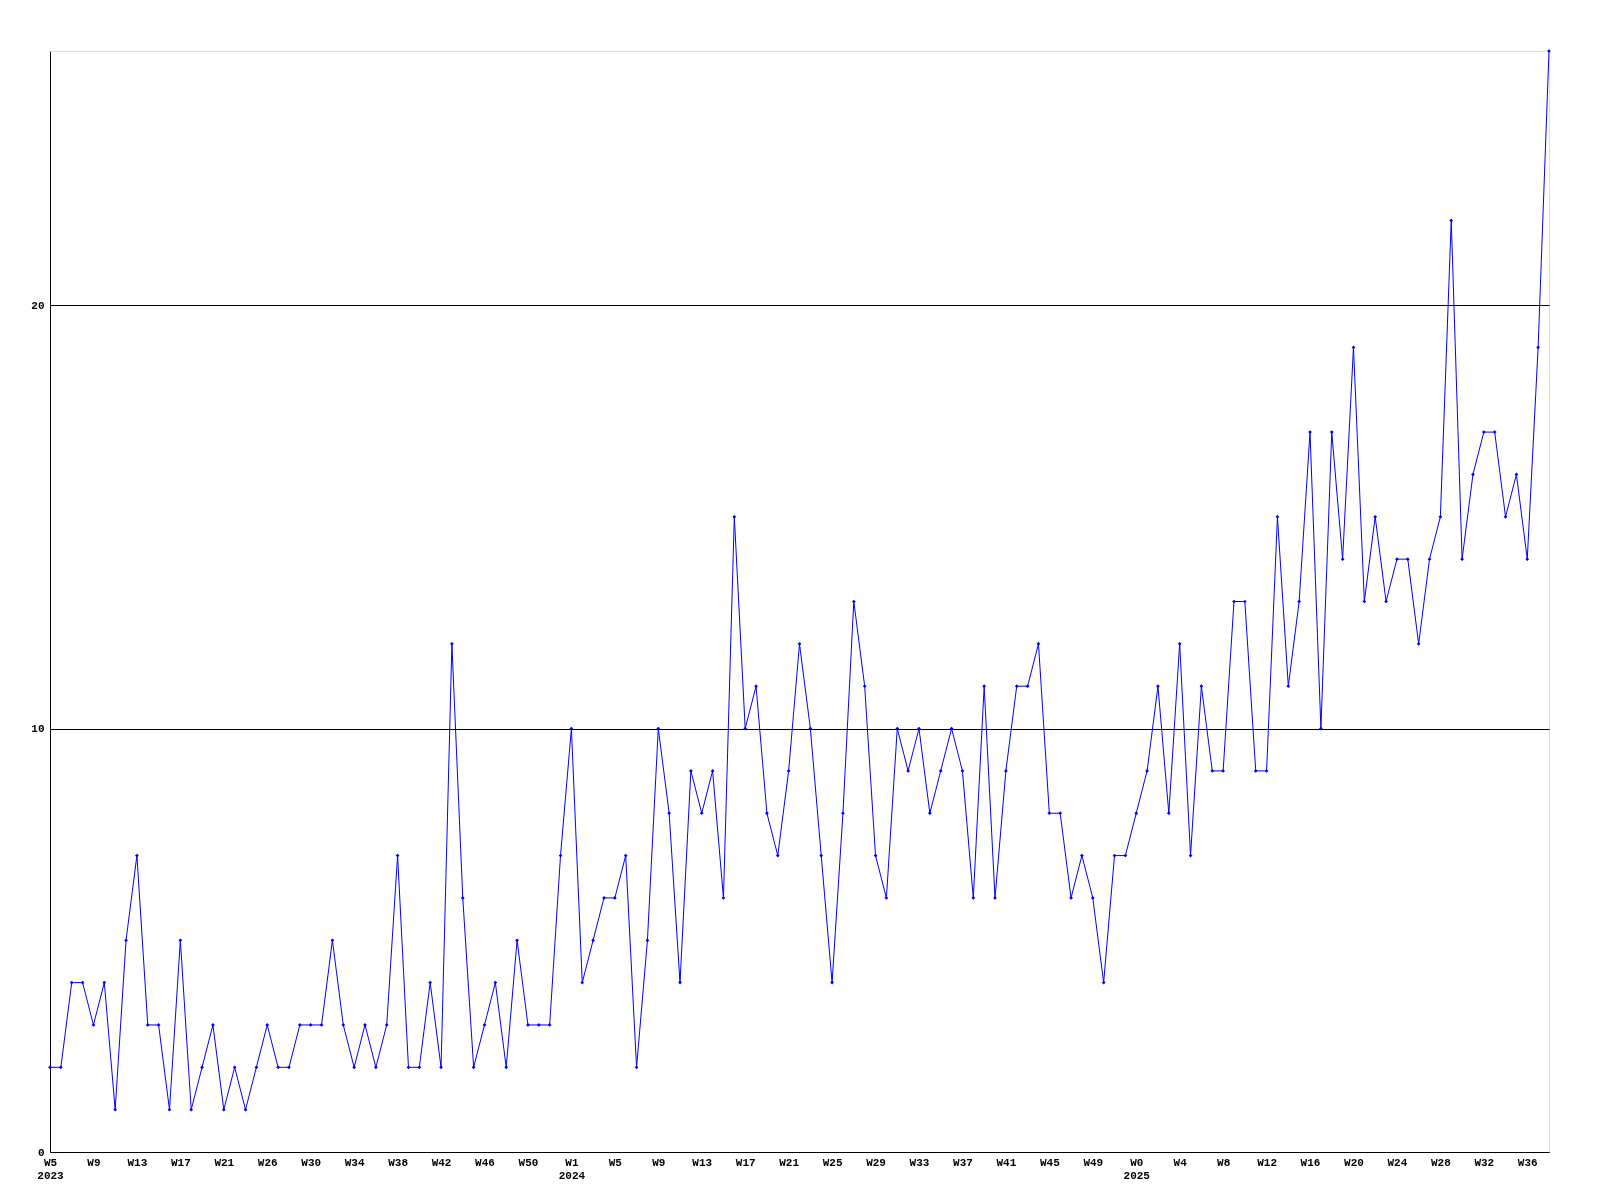 The image size is (1600, 1200). Describe the element at coordinates (1441, 1162) in the screenshot. I see `x-tick-label: W28` at that location.